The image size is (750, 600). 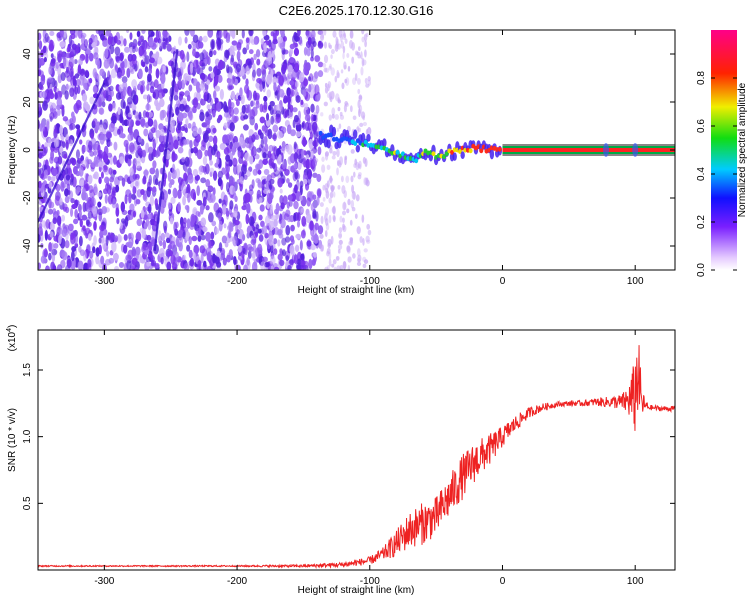 I want to click on colorbar-tick-label: 0.2, so click(x=701, y=222).